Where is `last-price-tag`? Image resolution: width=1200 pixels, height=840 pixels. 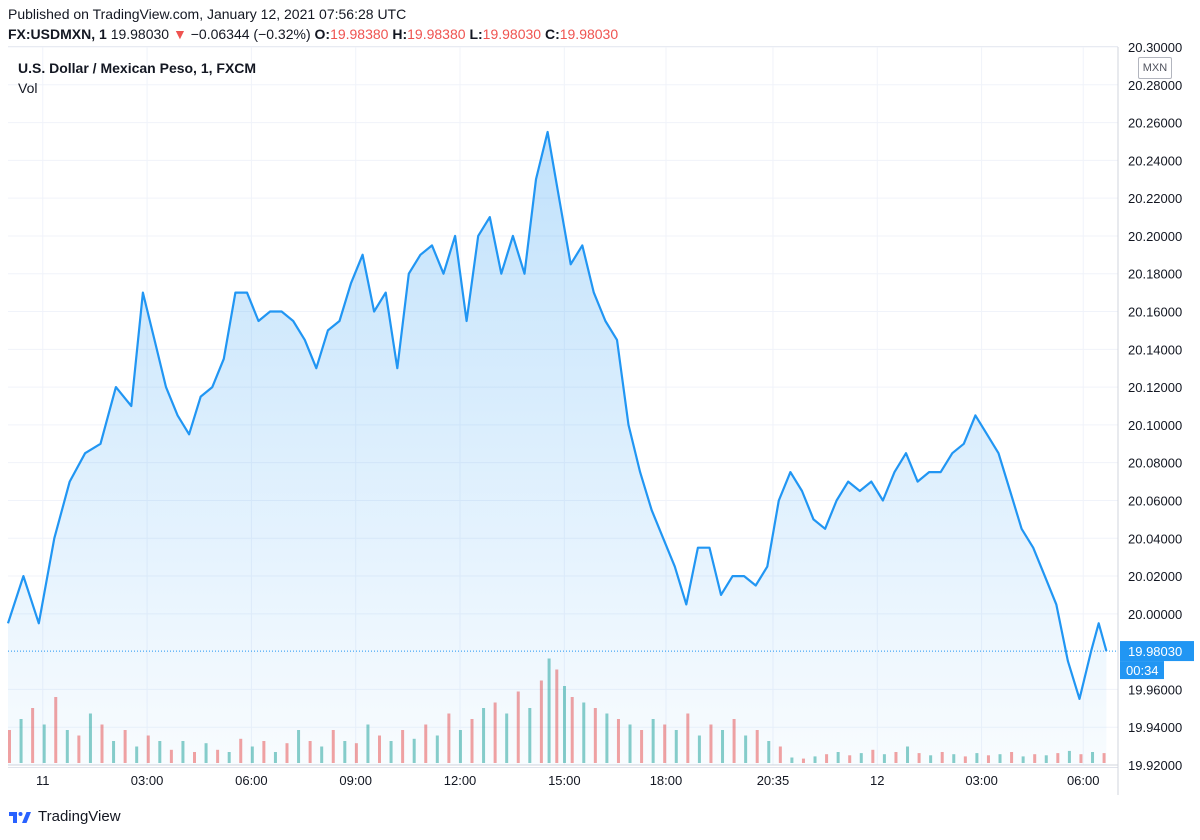 last-price-tag is located at coordinates (1157, 651).